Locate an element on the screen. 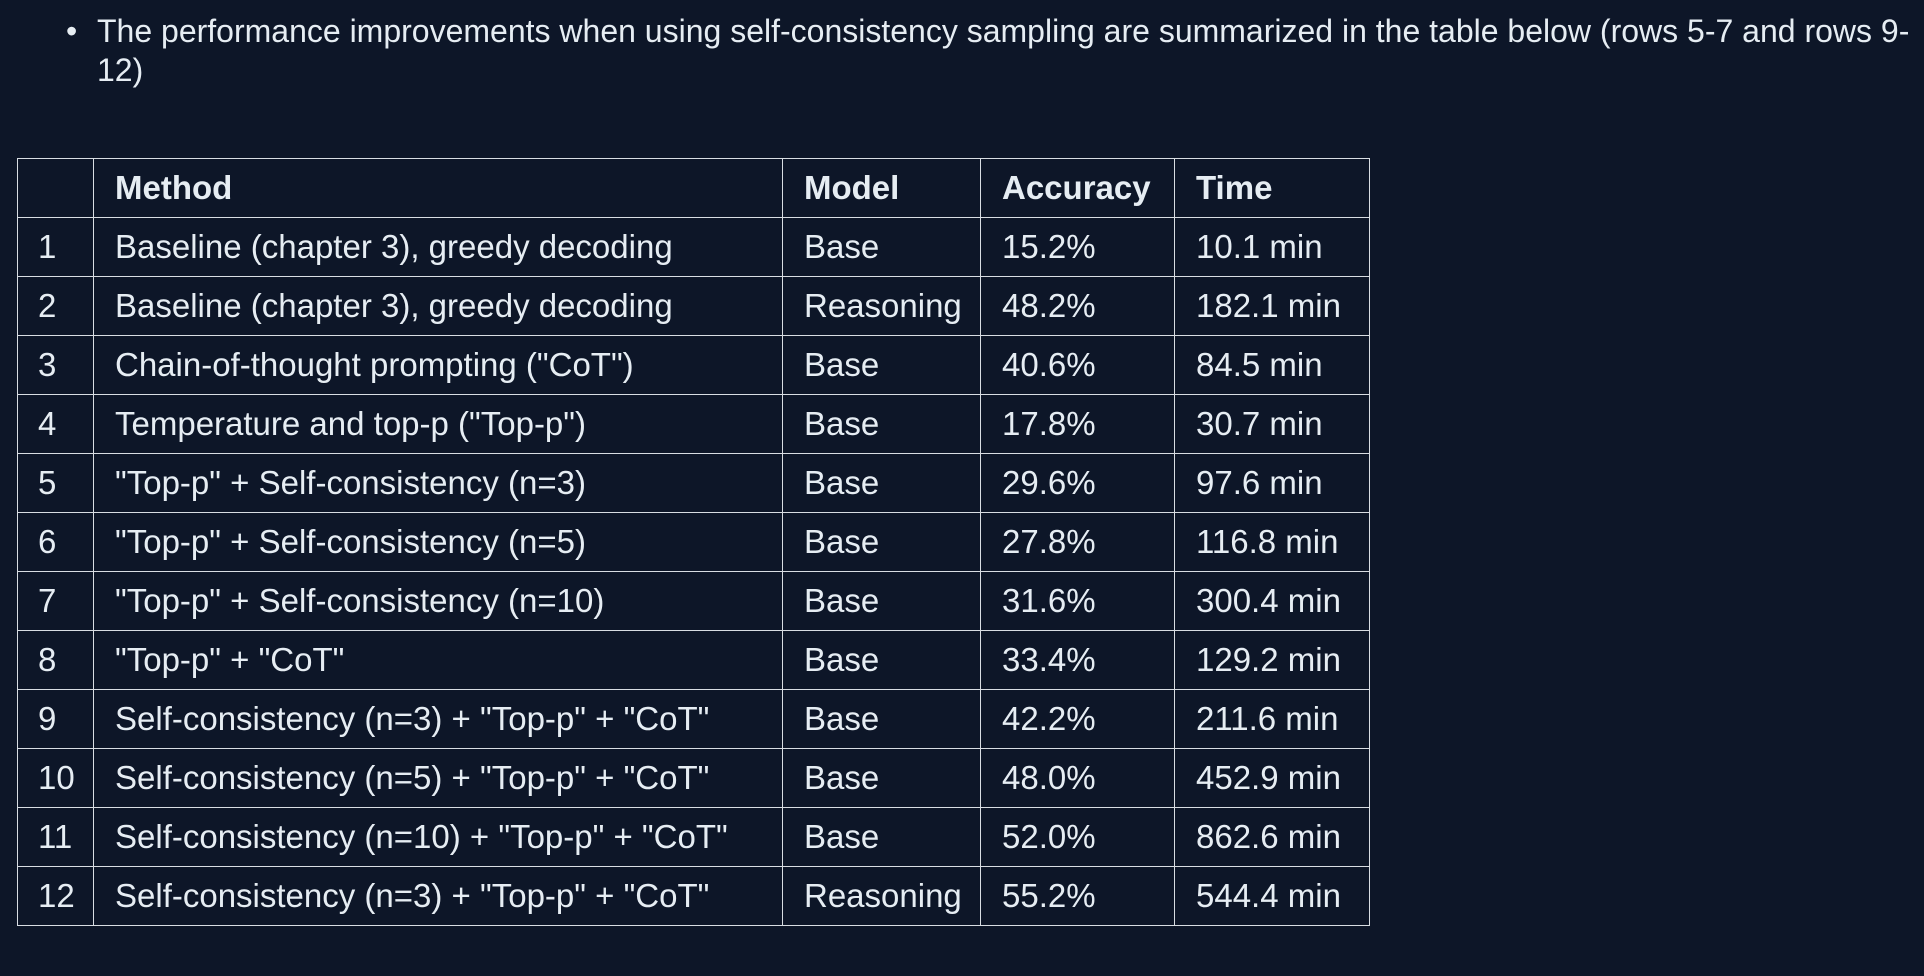 The height and width of the screenshot is (976, 1924). header-cell is located at coordinates (55, 188).